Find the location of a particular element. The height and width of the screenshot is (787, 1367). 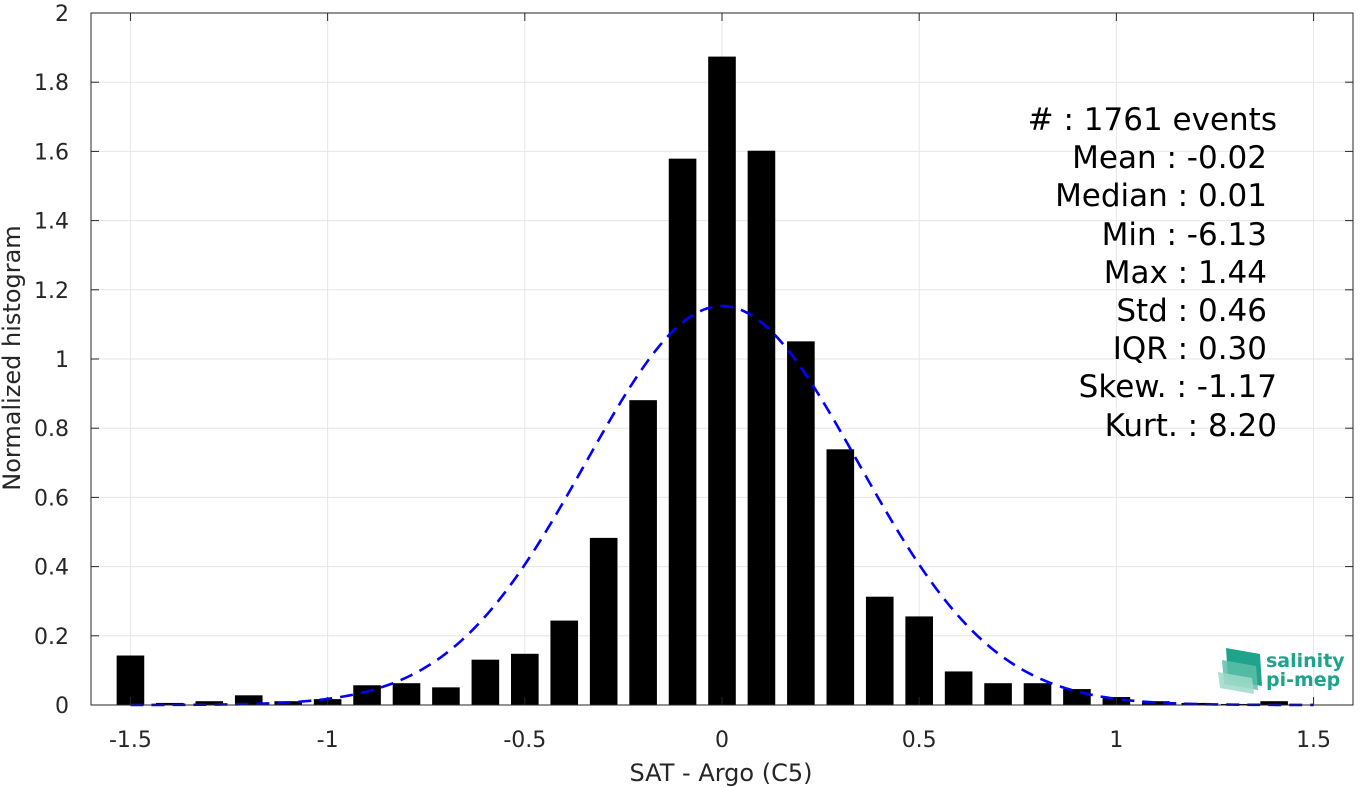

y-tick-label: 2 is located at coordinates (62, 14).